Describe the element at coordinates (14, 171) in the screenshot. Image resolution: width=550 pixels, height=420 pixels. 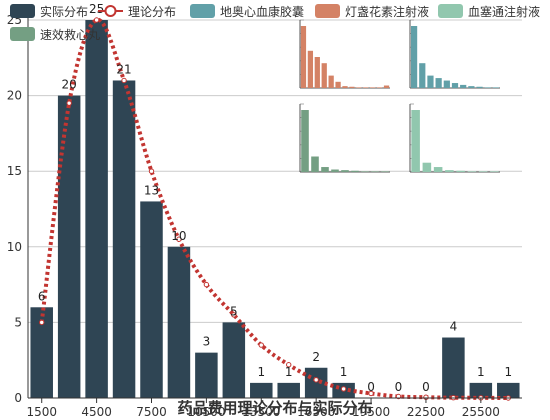
I see `y-tick-label: 15` at that location.